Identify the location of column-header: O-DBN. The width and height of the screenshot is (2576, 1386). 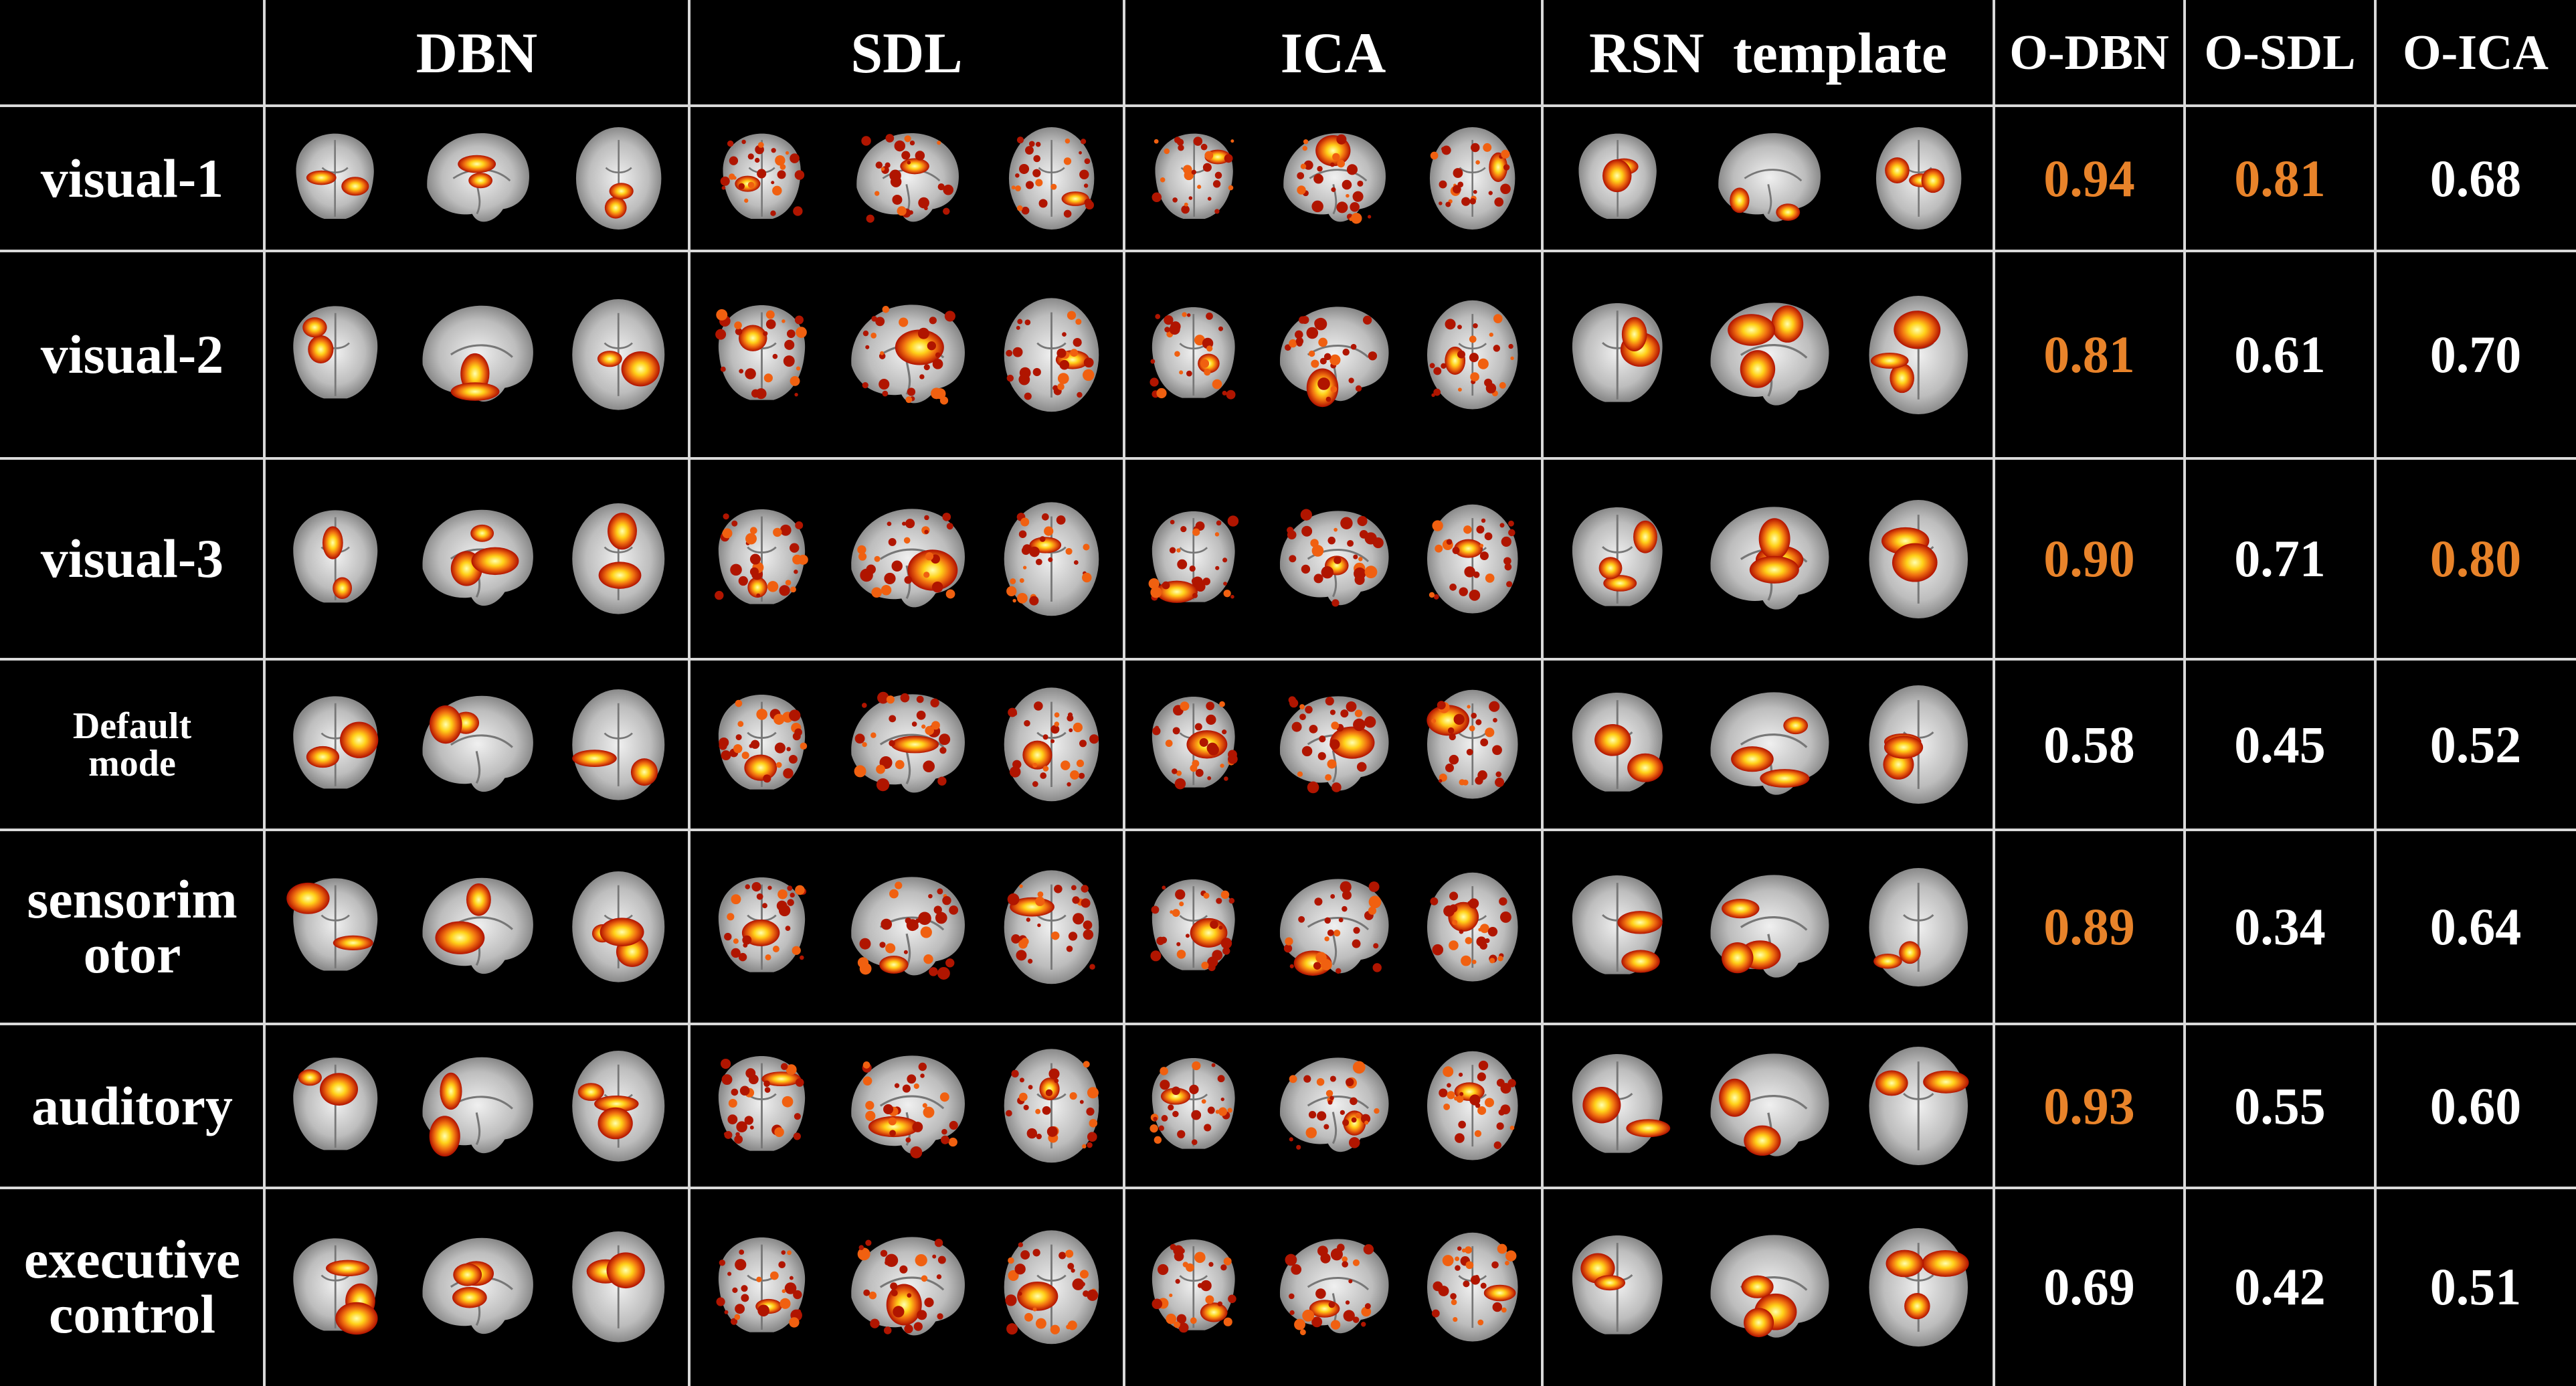
(2089, 52).